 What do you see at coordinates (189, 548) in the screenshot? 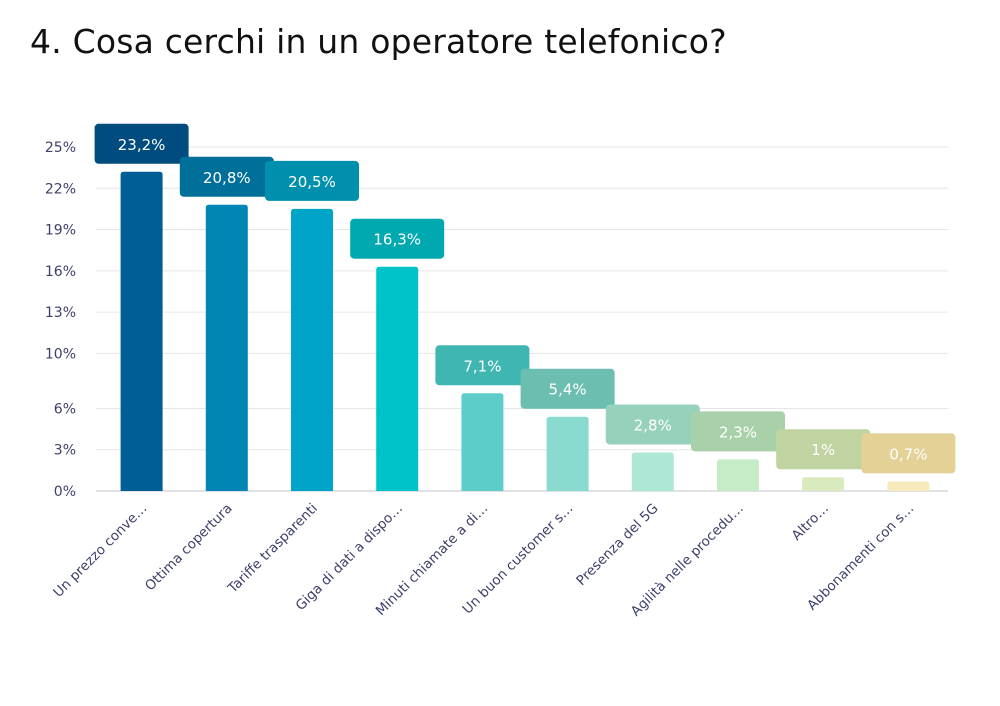
I see `x-tick-label: Ottima copertura` at bounding box center [189, 548].